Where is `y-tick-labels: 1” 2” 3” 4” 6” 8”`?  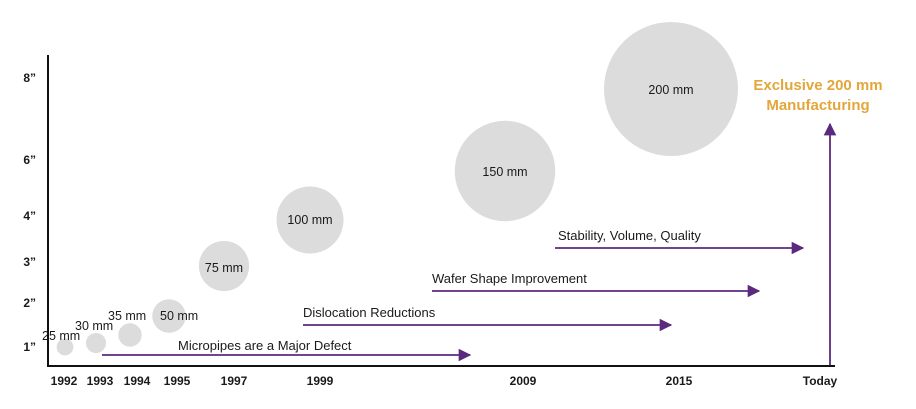
y-tick-labels: 1” 2” 3” 4” 6” 8” is located at coordinates (29, 212).